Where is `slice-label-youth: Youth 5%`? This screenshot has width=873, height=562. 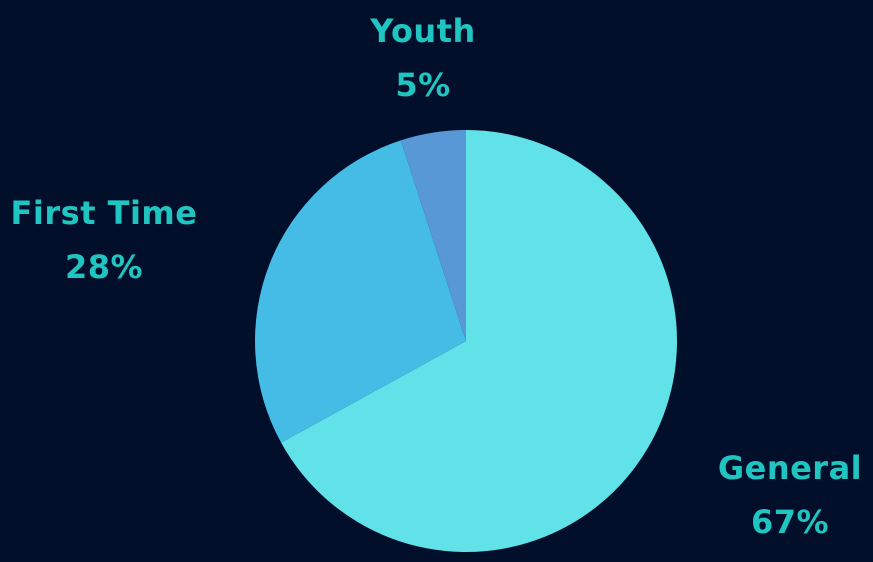 slice-label-youth: Youth 5% is located at coordinates (423, 58).